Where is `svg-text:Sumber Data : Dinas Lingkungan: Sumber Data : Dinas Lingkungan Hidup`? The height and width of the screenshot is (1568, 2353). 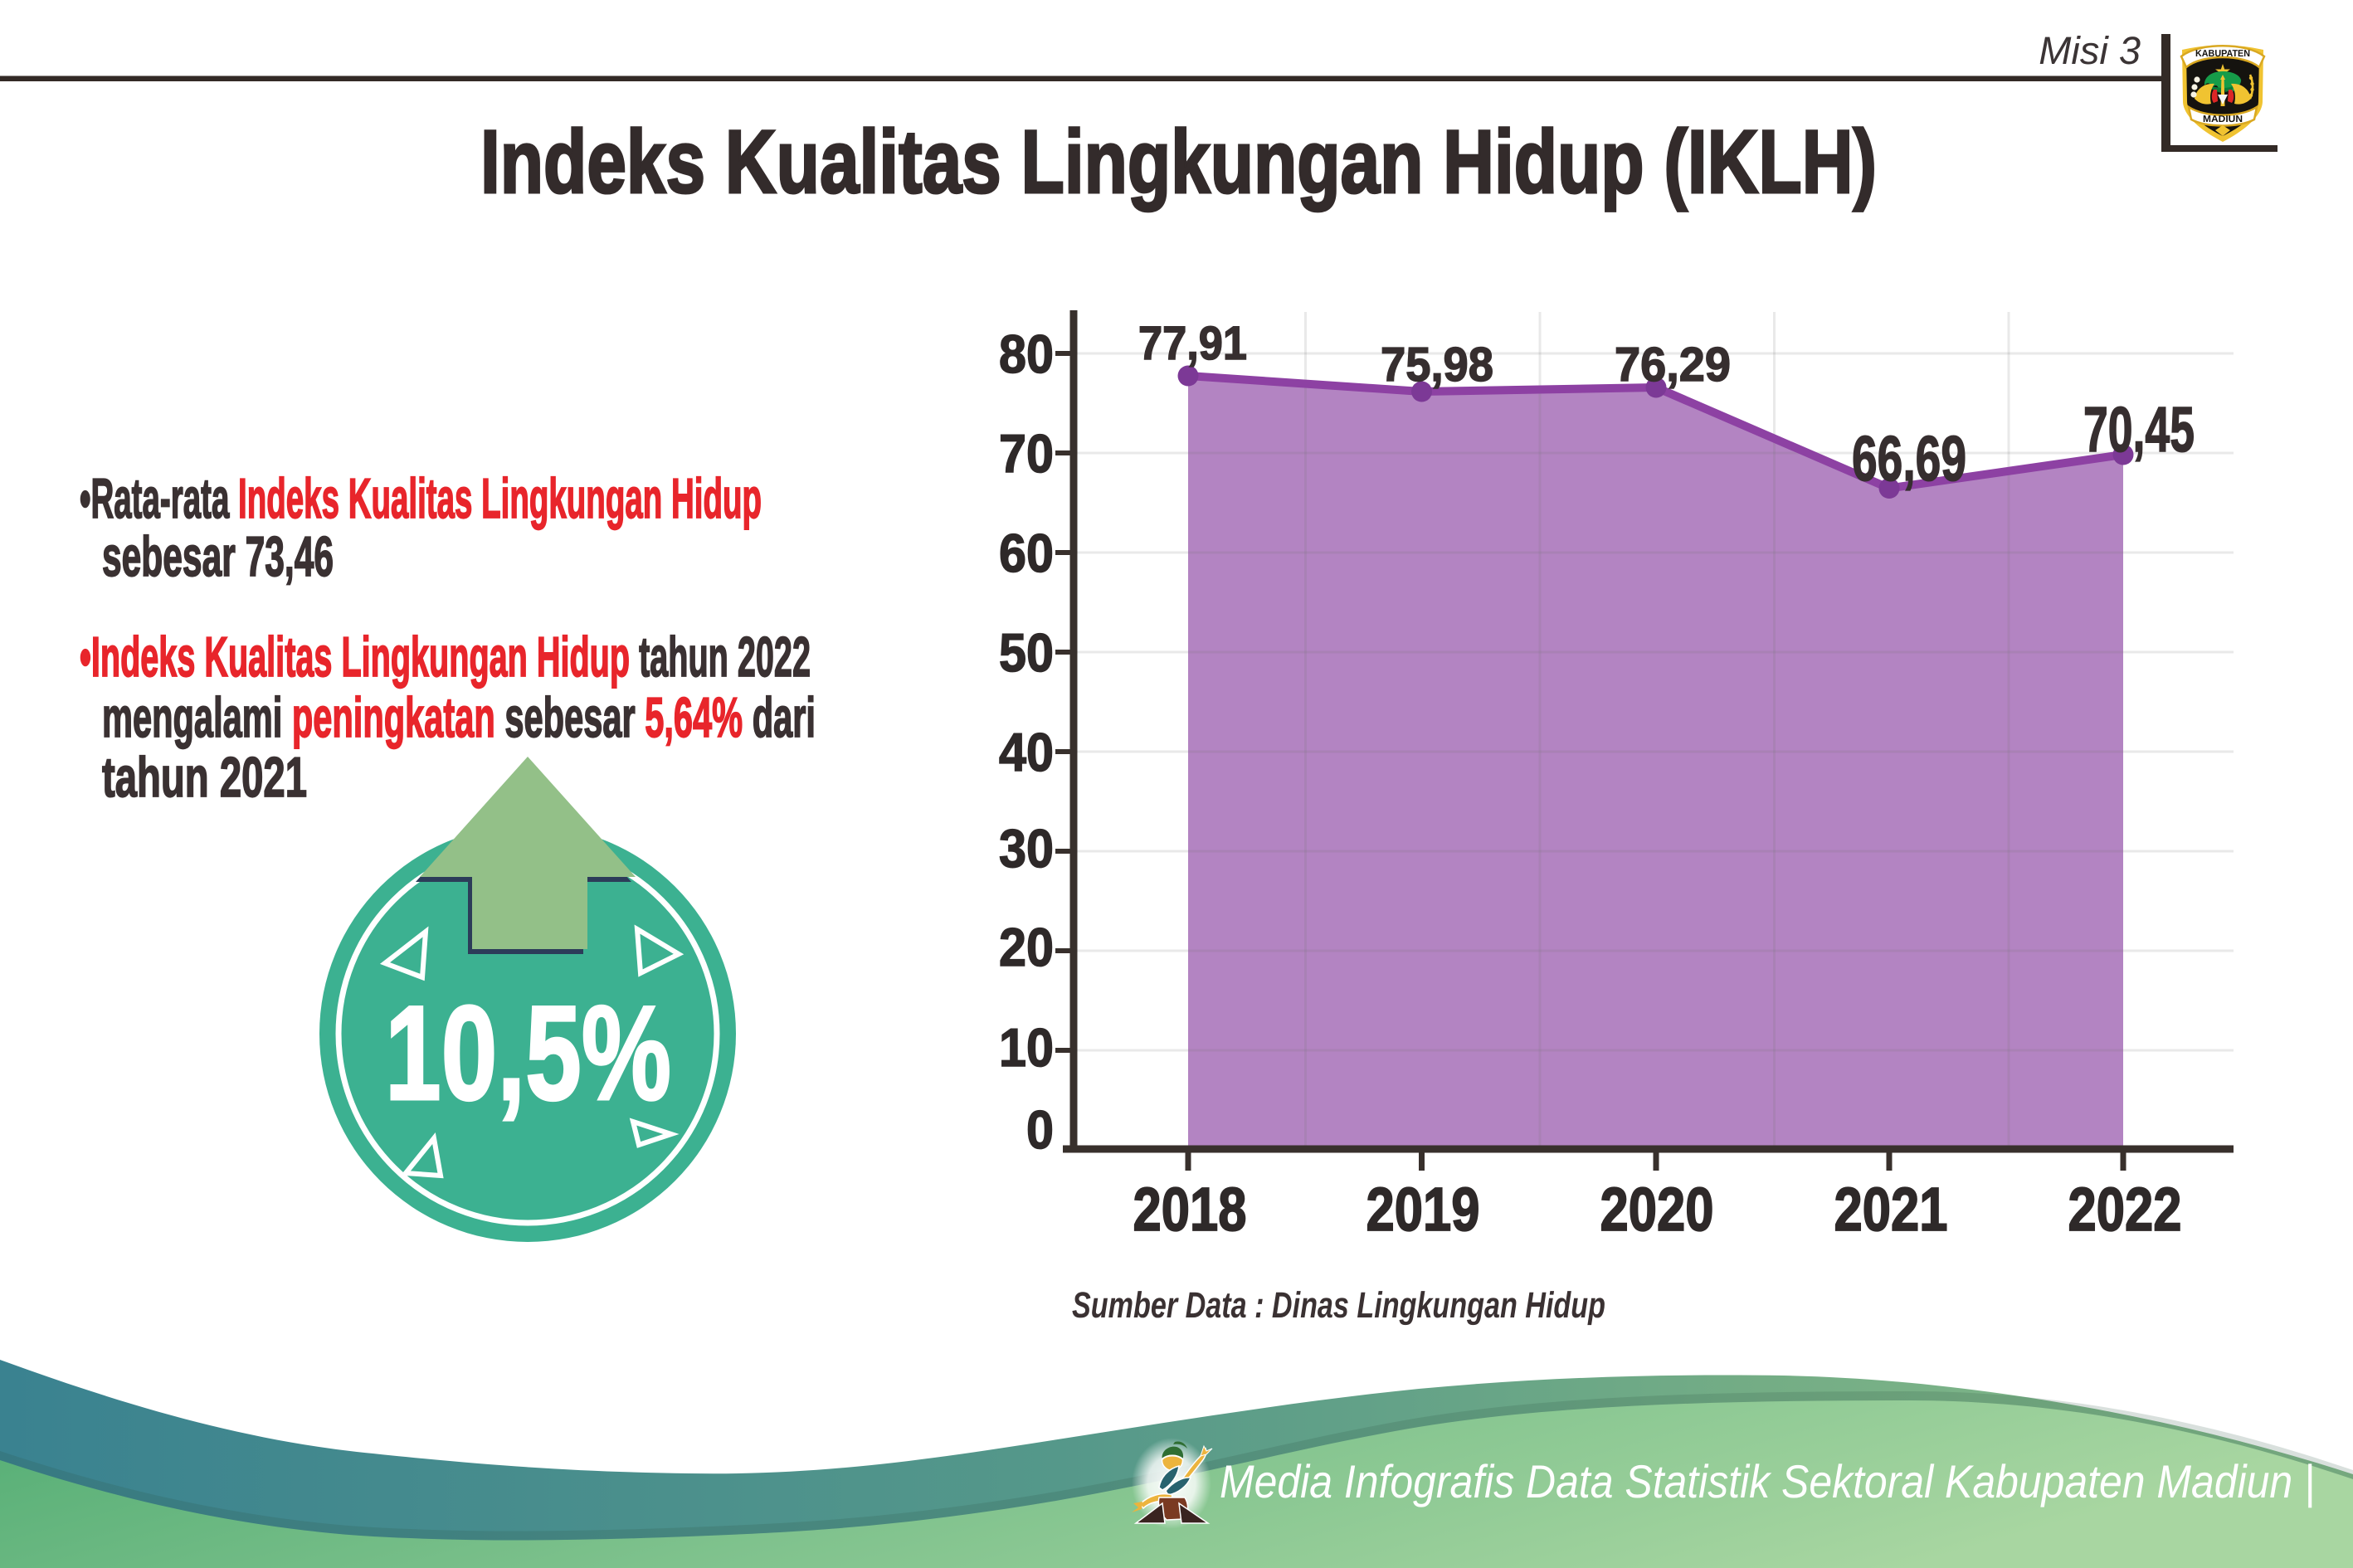 svg-text:Sumber Data : Dinas Lingkungan: Sumber Data : Dinas Lingkungan Hidup is located at coordinates (1338, 1305).